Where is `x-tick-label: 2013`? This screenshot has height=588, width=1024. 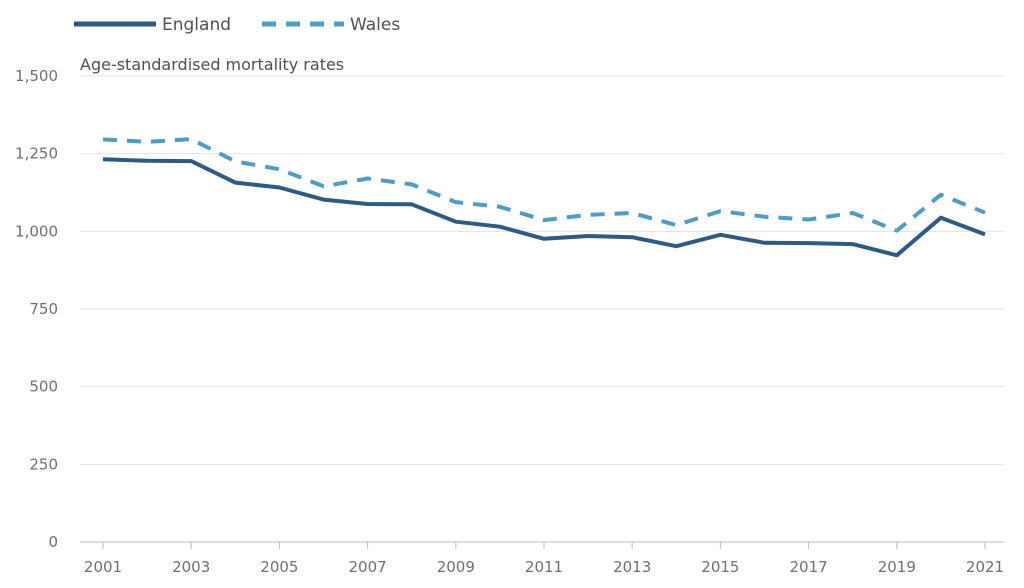 x-tick-label: 2013 is located at coordinates (632, 567).